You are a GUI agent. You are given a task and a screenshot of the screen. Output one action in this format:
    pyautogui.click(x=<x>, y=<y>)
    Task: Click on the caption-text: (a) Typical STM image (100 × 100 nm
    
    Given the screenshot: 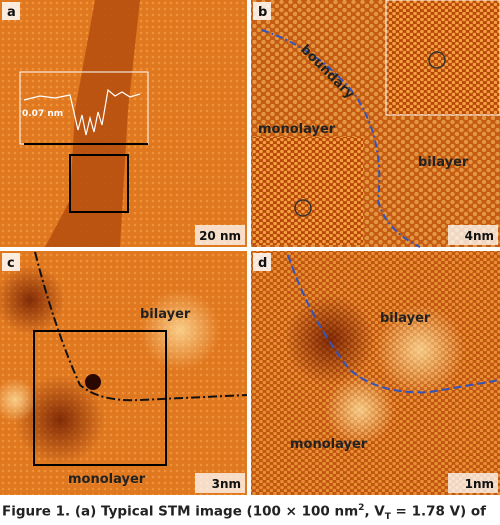 What is the action you would take?
    pyautogui.click(x=216, y=511)
    